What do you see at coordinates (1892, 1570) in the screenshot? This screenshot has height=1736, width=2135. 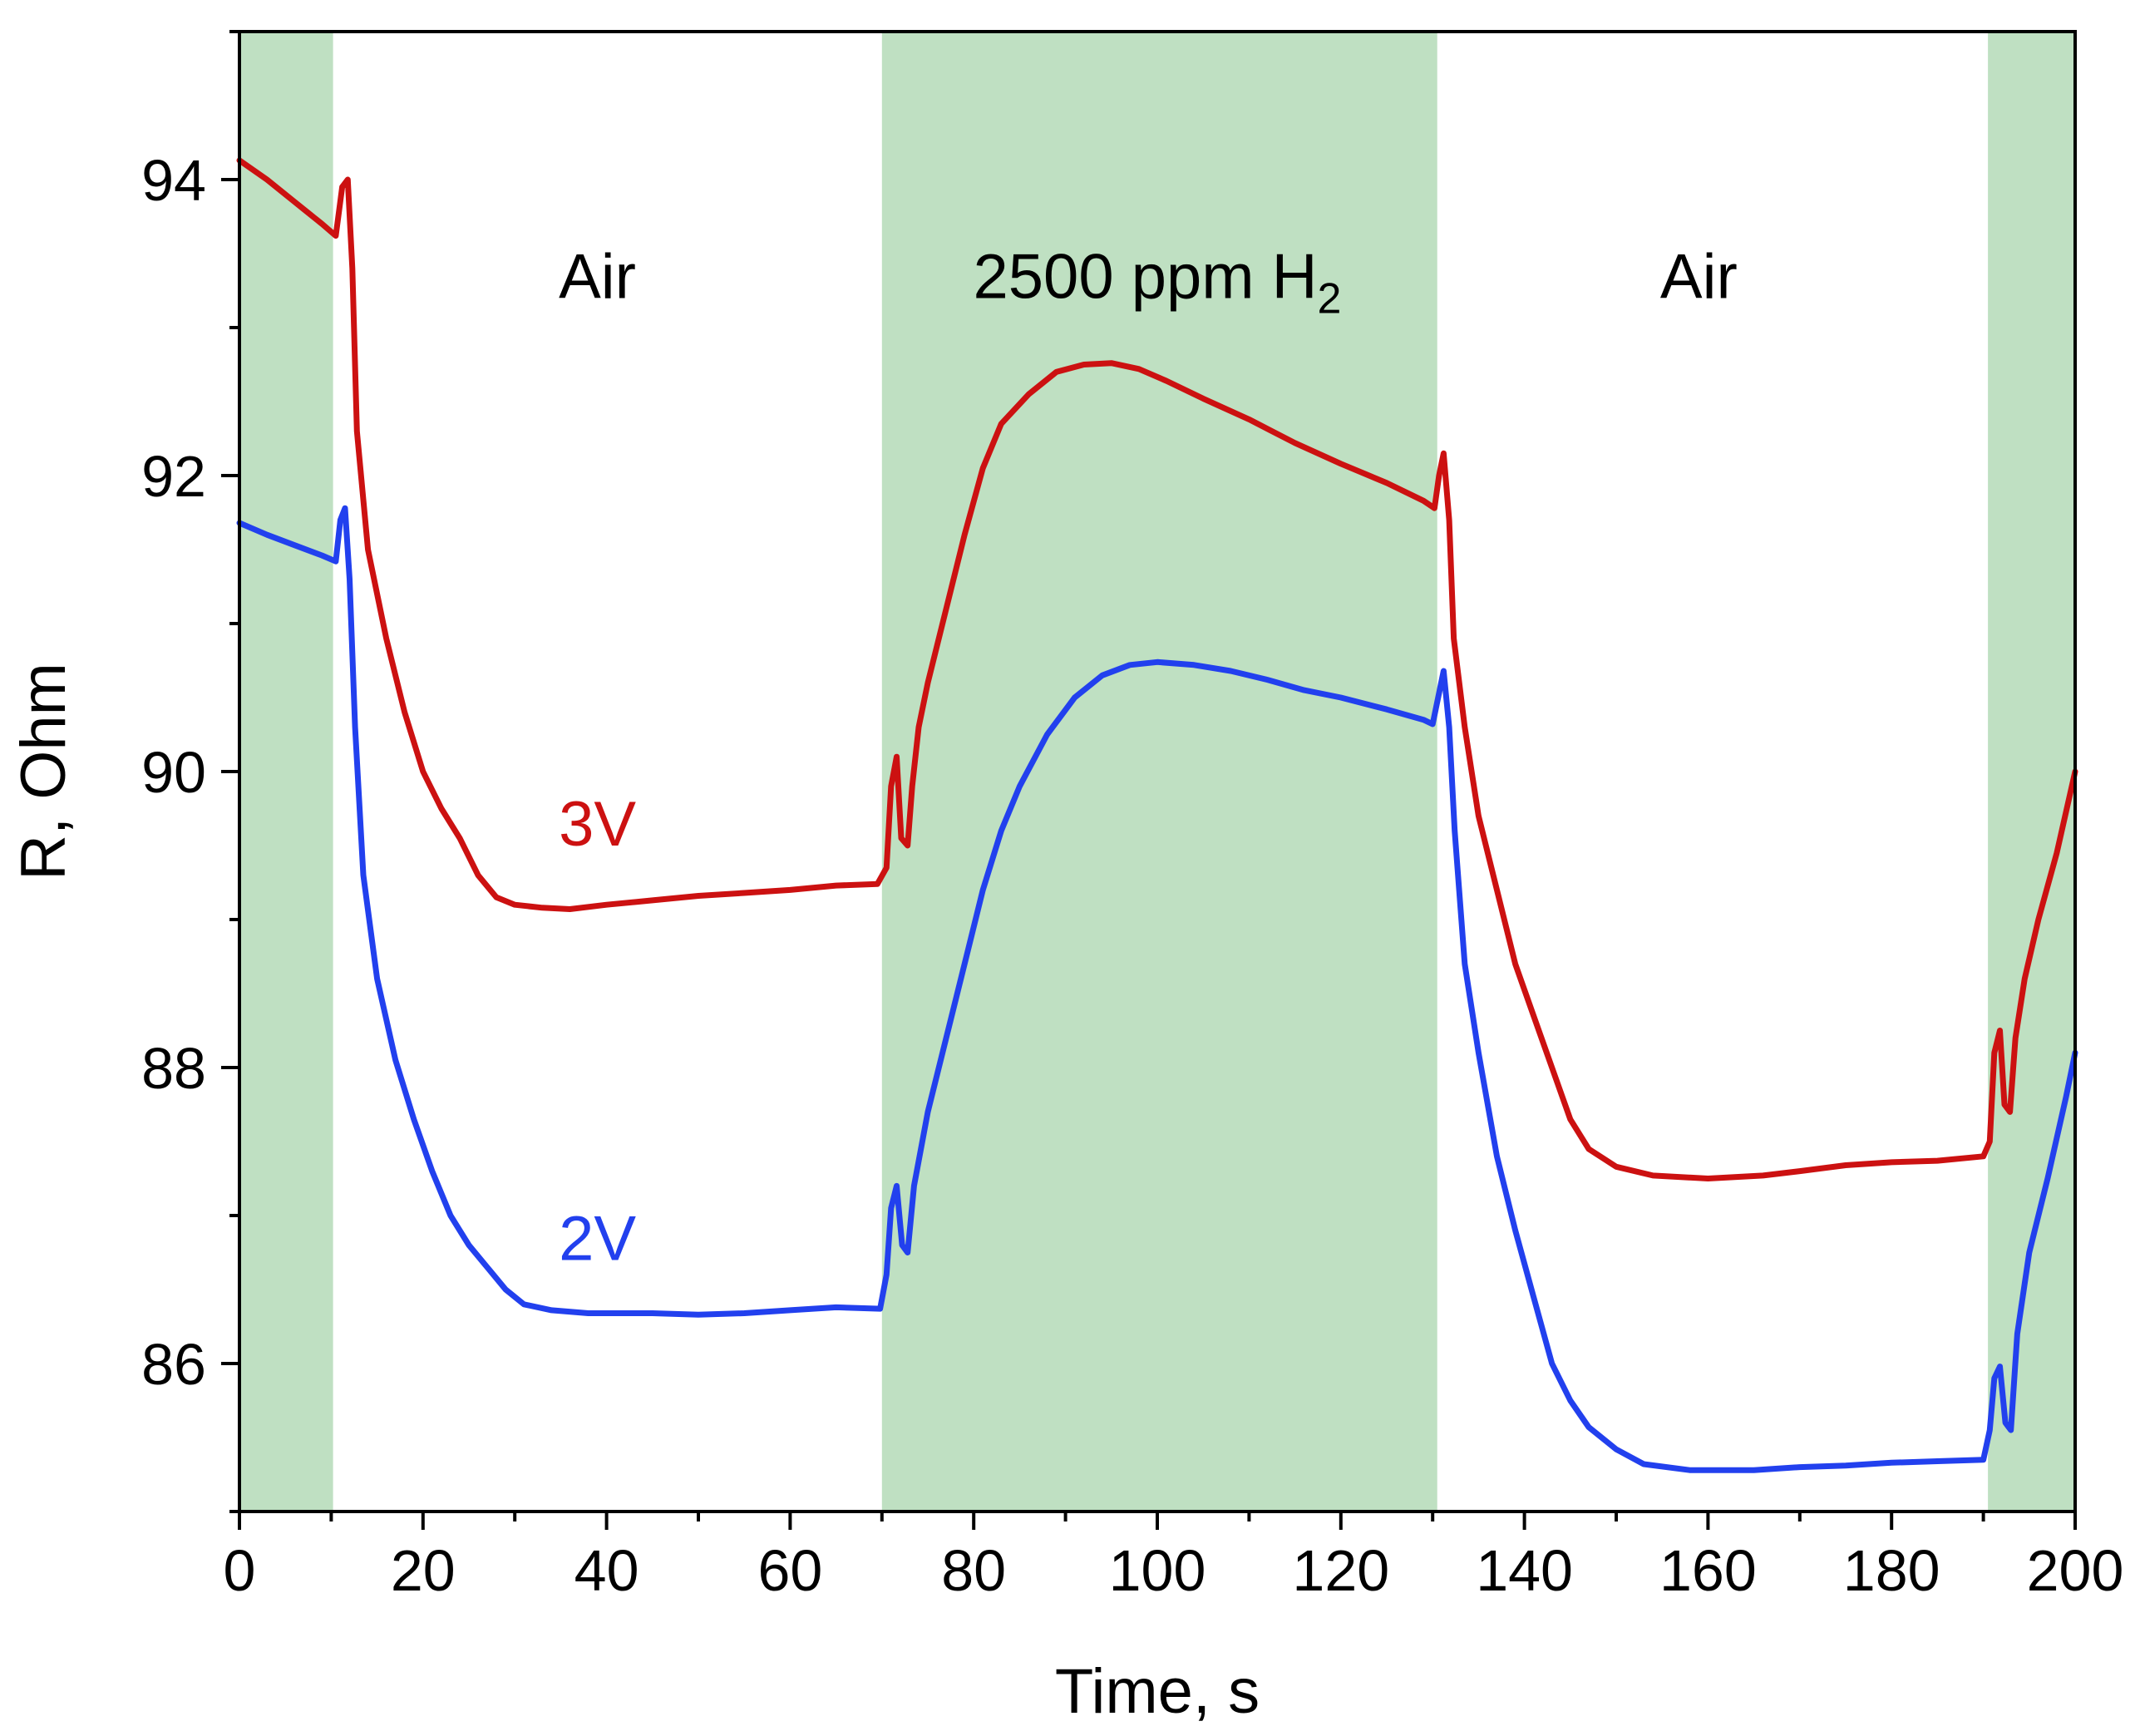 I see `x-tick-label: 180` at bounding box center [1892, 1570].